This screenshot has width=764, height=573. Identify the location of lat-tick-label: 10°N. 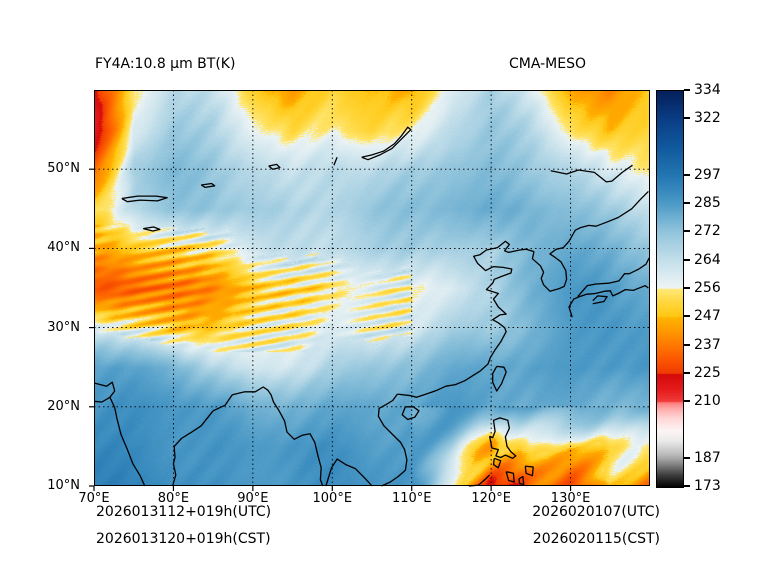
(63, 485).